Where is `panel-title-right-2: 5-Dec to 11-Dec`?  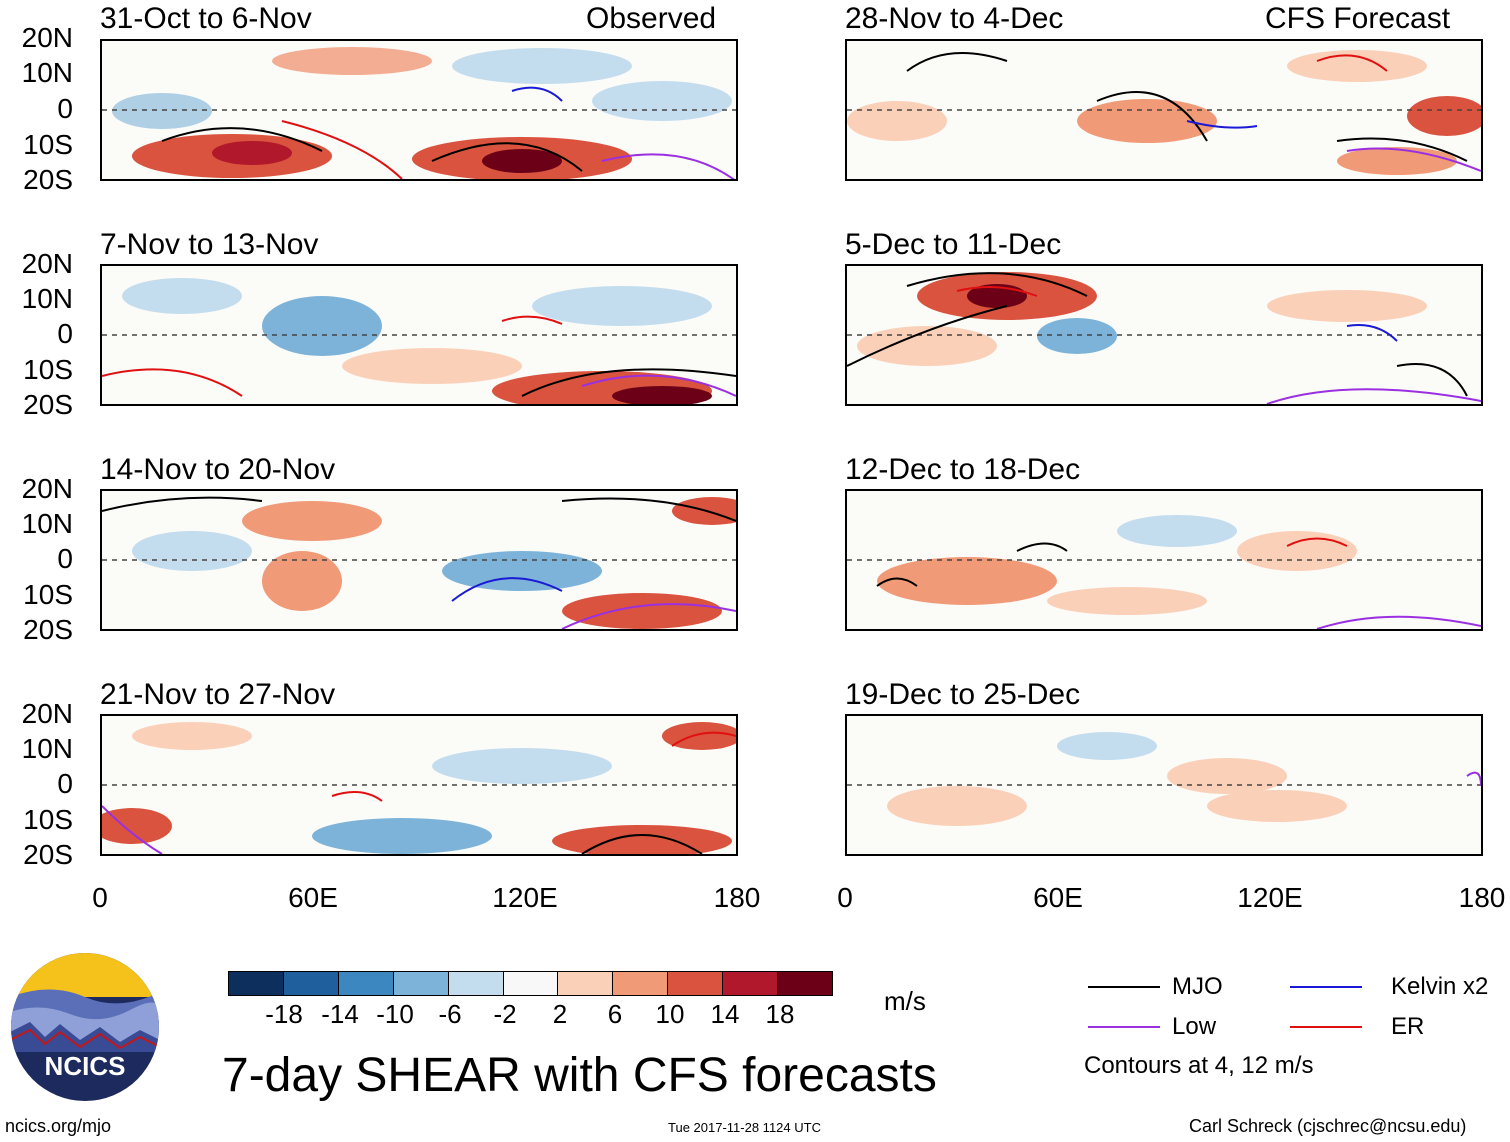
panel-title-right-2: 5-Dec to 11-Dec is located at coordinates (953, 244).